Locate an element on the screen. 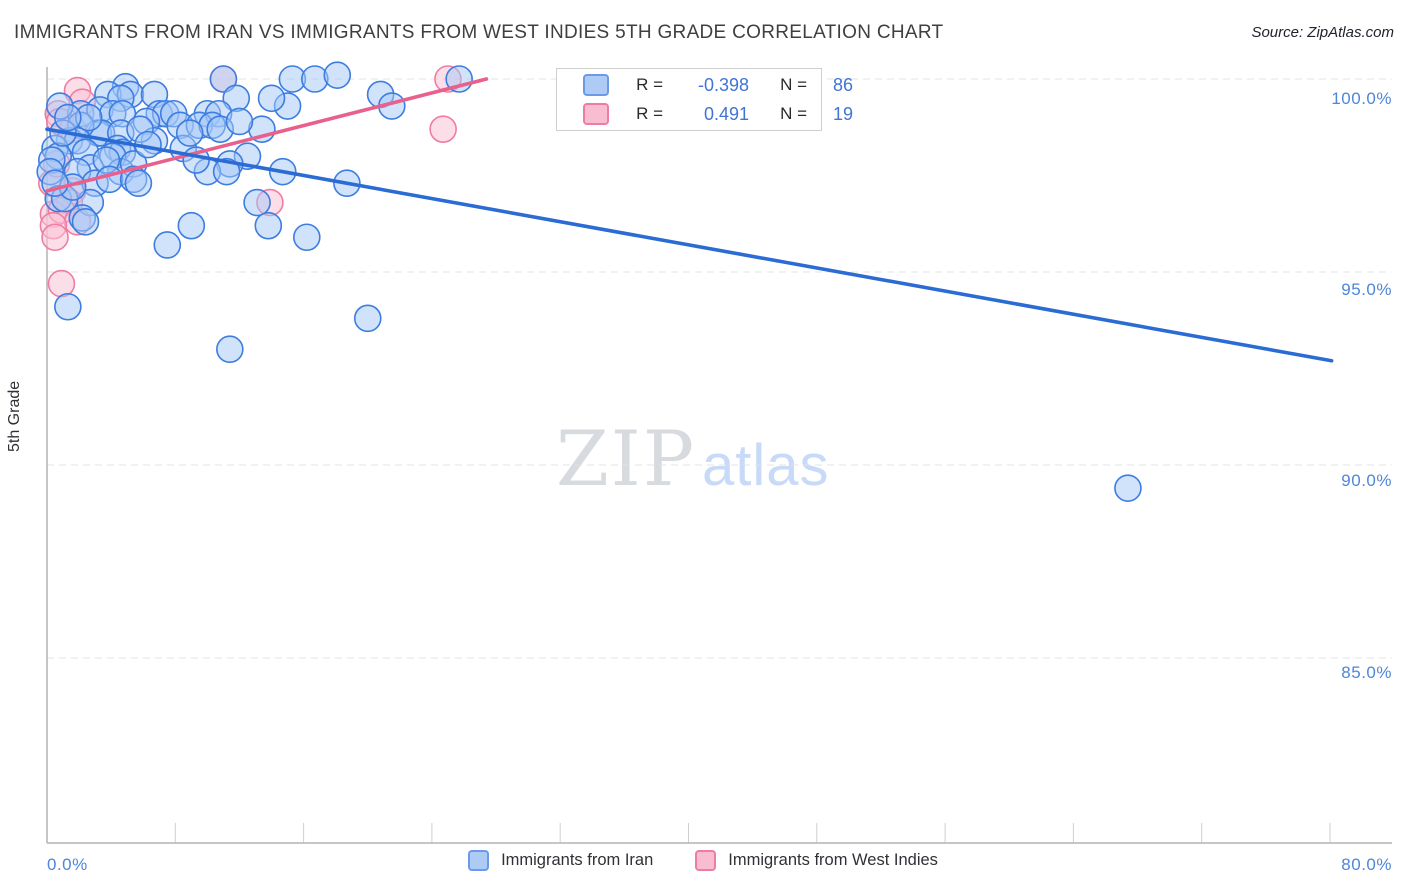  west-indies-legend-label: Immigrants from West Indies is located at coordinates (833, 860).